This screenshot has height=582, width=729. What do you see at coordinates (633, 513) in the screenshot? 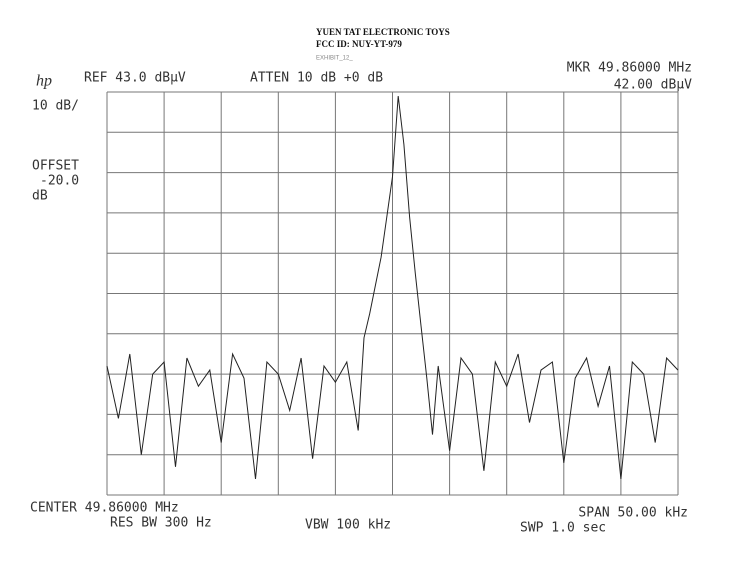
I see `span: SPAN 50.00 kHz` at bounding box center [633, 513].